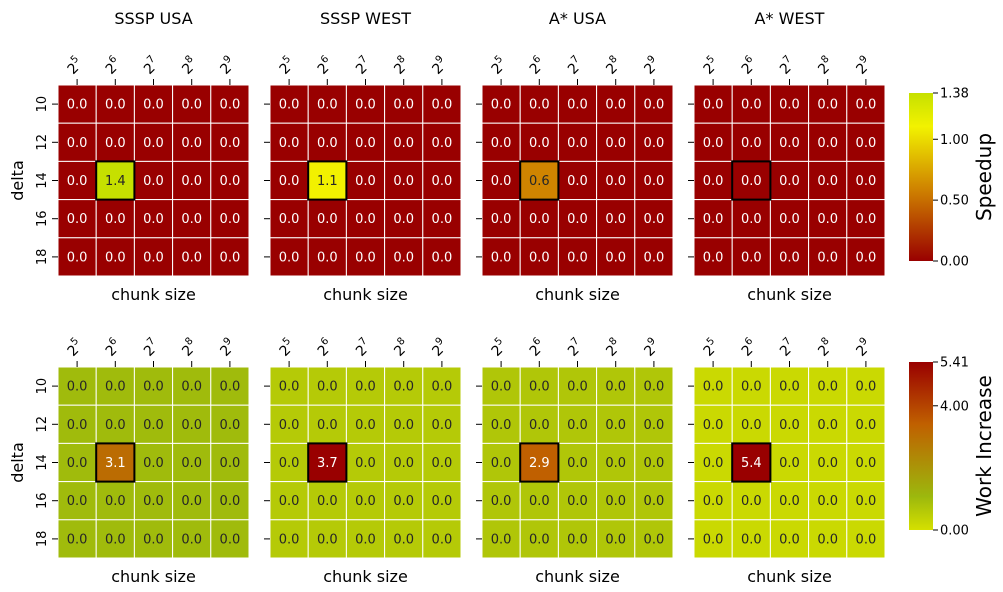 This screenshot has width=1003, height=592. What do you see at coordinates (751, 463) in the screenshot?
I see `cell-value-label: 5.4` at bounding box center [751, 463].